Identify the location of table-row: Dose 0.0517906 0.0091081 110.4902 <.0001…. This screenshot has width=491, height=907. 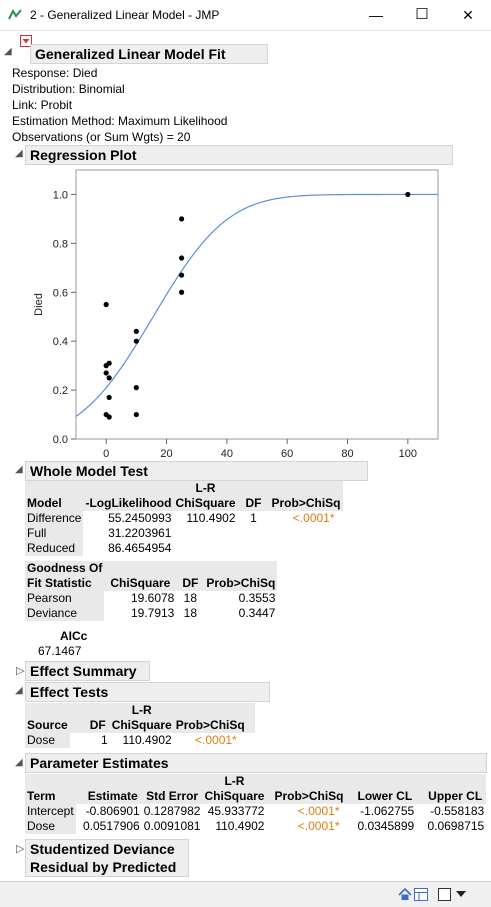
(255, 826).